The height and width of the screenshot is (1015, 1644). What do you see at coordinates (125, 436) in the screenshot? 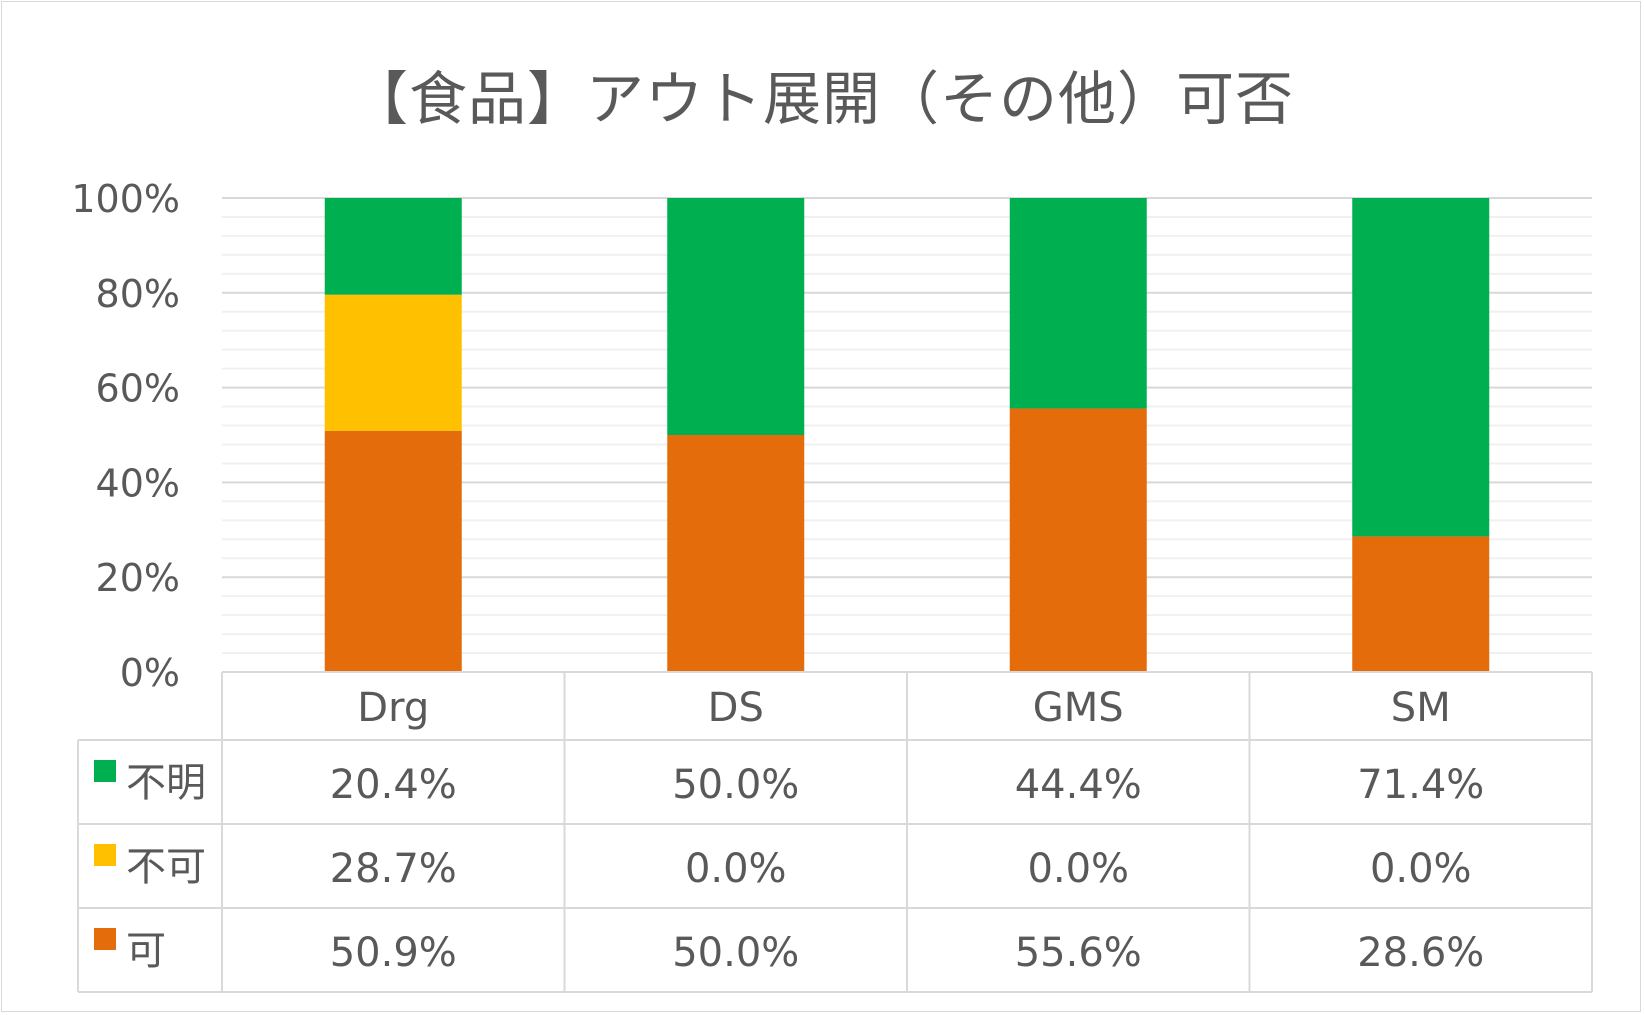
I see `y-axis-ticks: 0% 20% 40% 60% 80% 100%` at bounding box center [125, 436].